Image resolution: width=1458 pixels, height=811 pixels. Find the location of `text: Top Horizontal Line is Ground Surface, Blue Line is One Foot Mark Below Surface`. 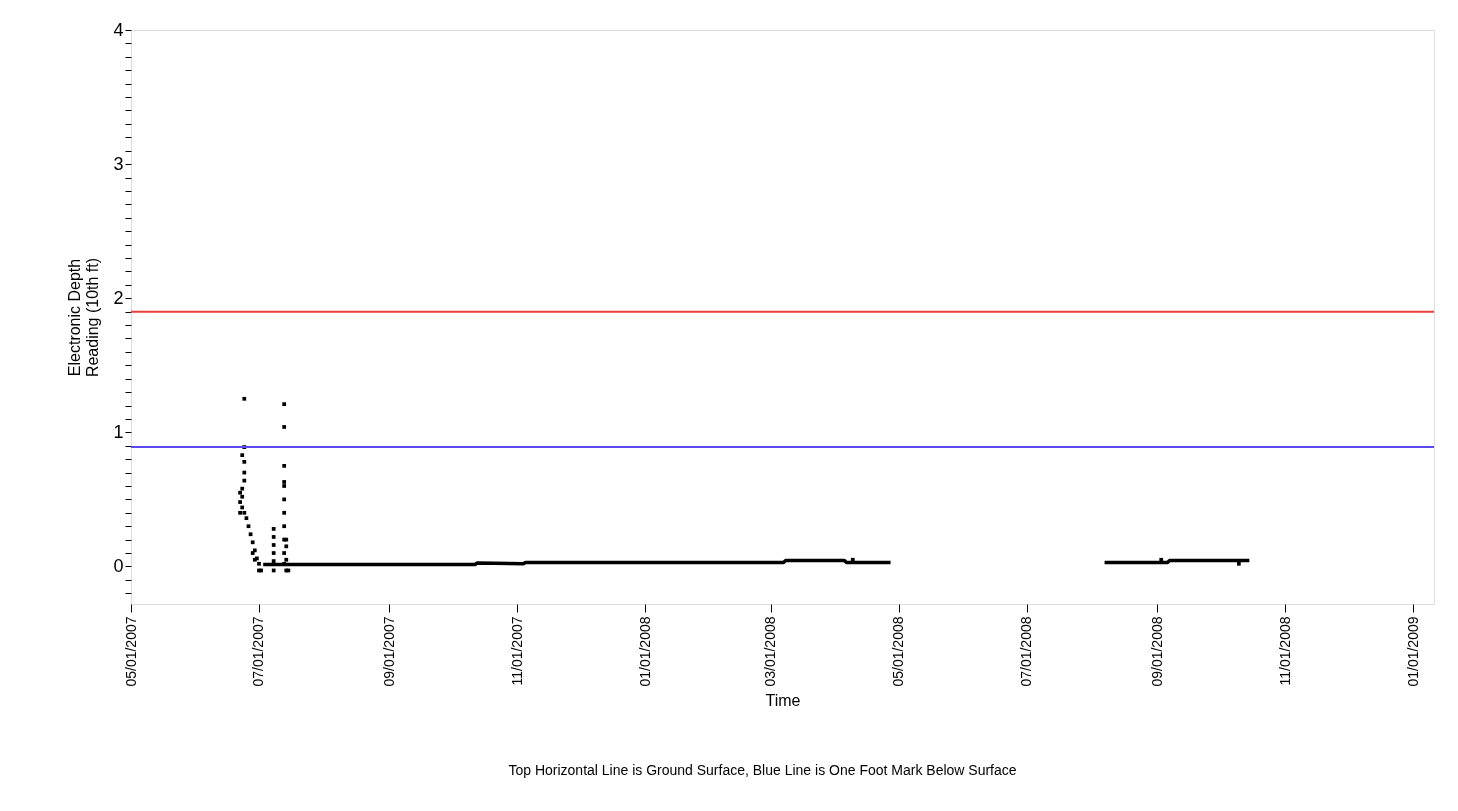

text: Top Horizontal Line is Ground Surface, Blue Line is One Foot Mark Below Surface is located at coordinates (762, 770).